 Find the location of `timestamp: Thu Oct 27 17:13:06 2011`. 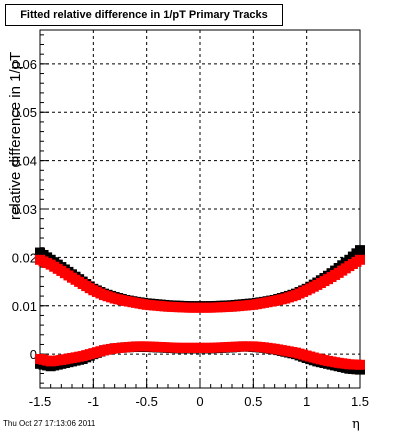

timestamp: Thu Oct 27 17:13:06 2011 is located at coordinates (49, 423).